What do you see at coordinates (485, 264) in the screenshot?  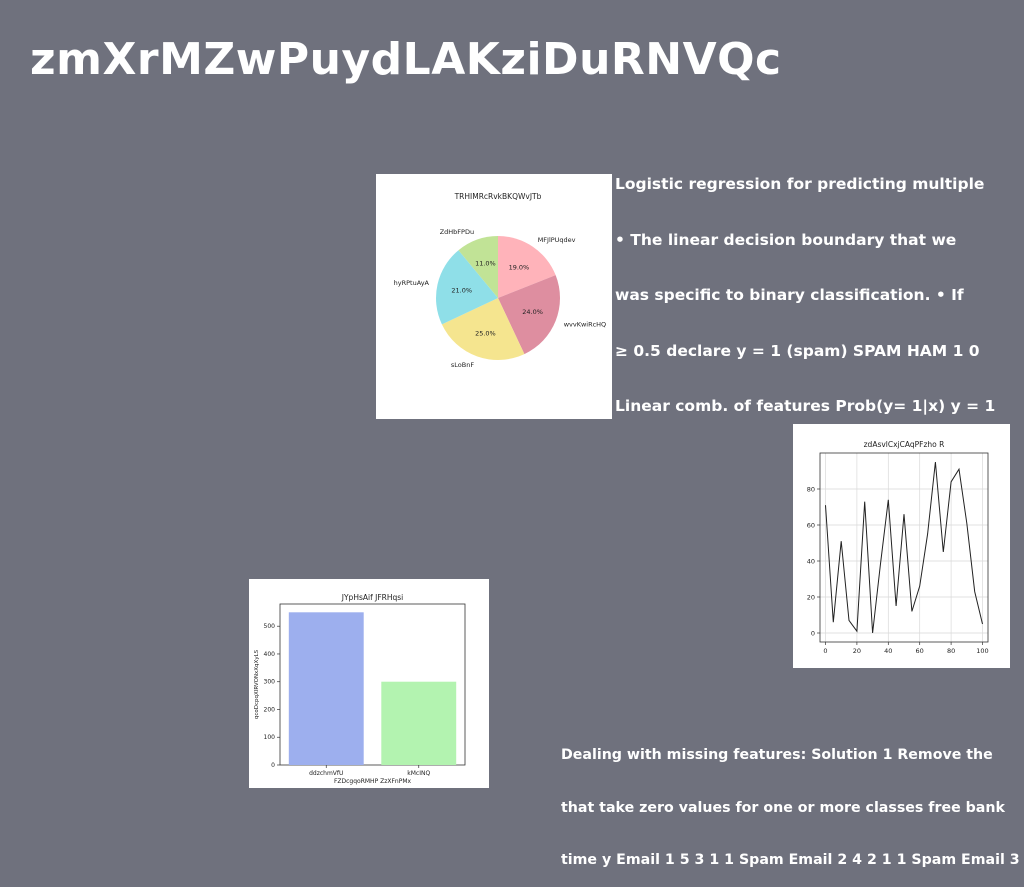 I see `pie-value-label: 11.0%` at bounding box center [485, 264].